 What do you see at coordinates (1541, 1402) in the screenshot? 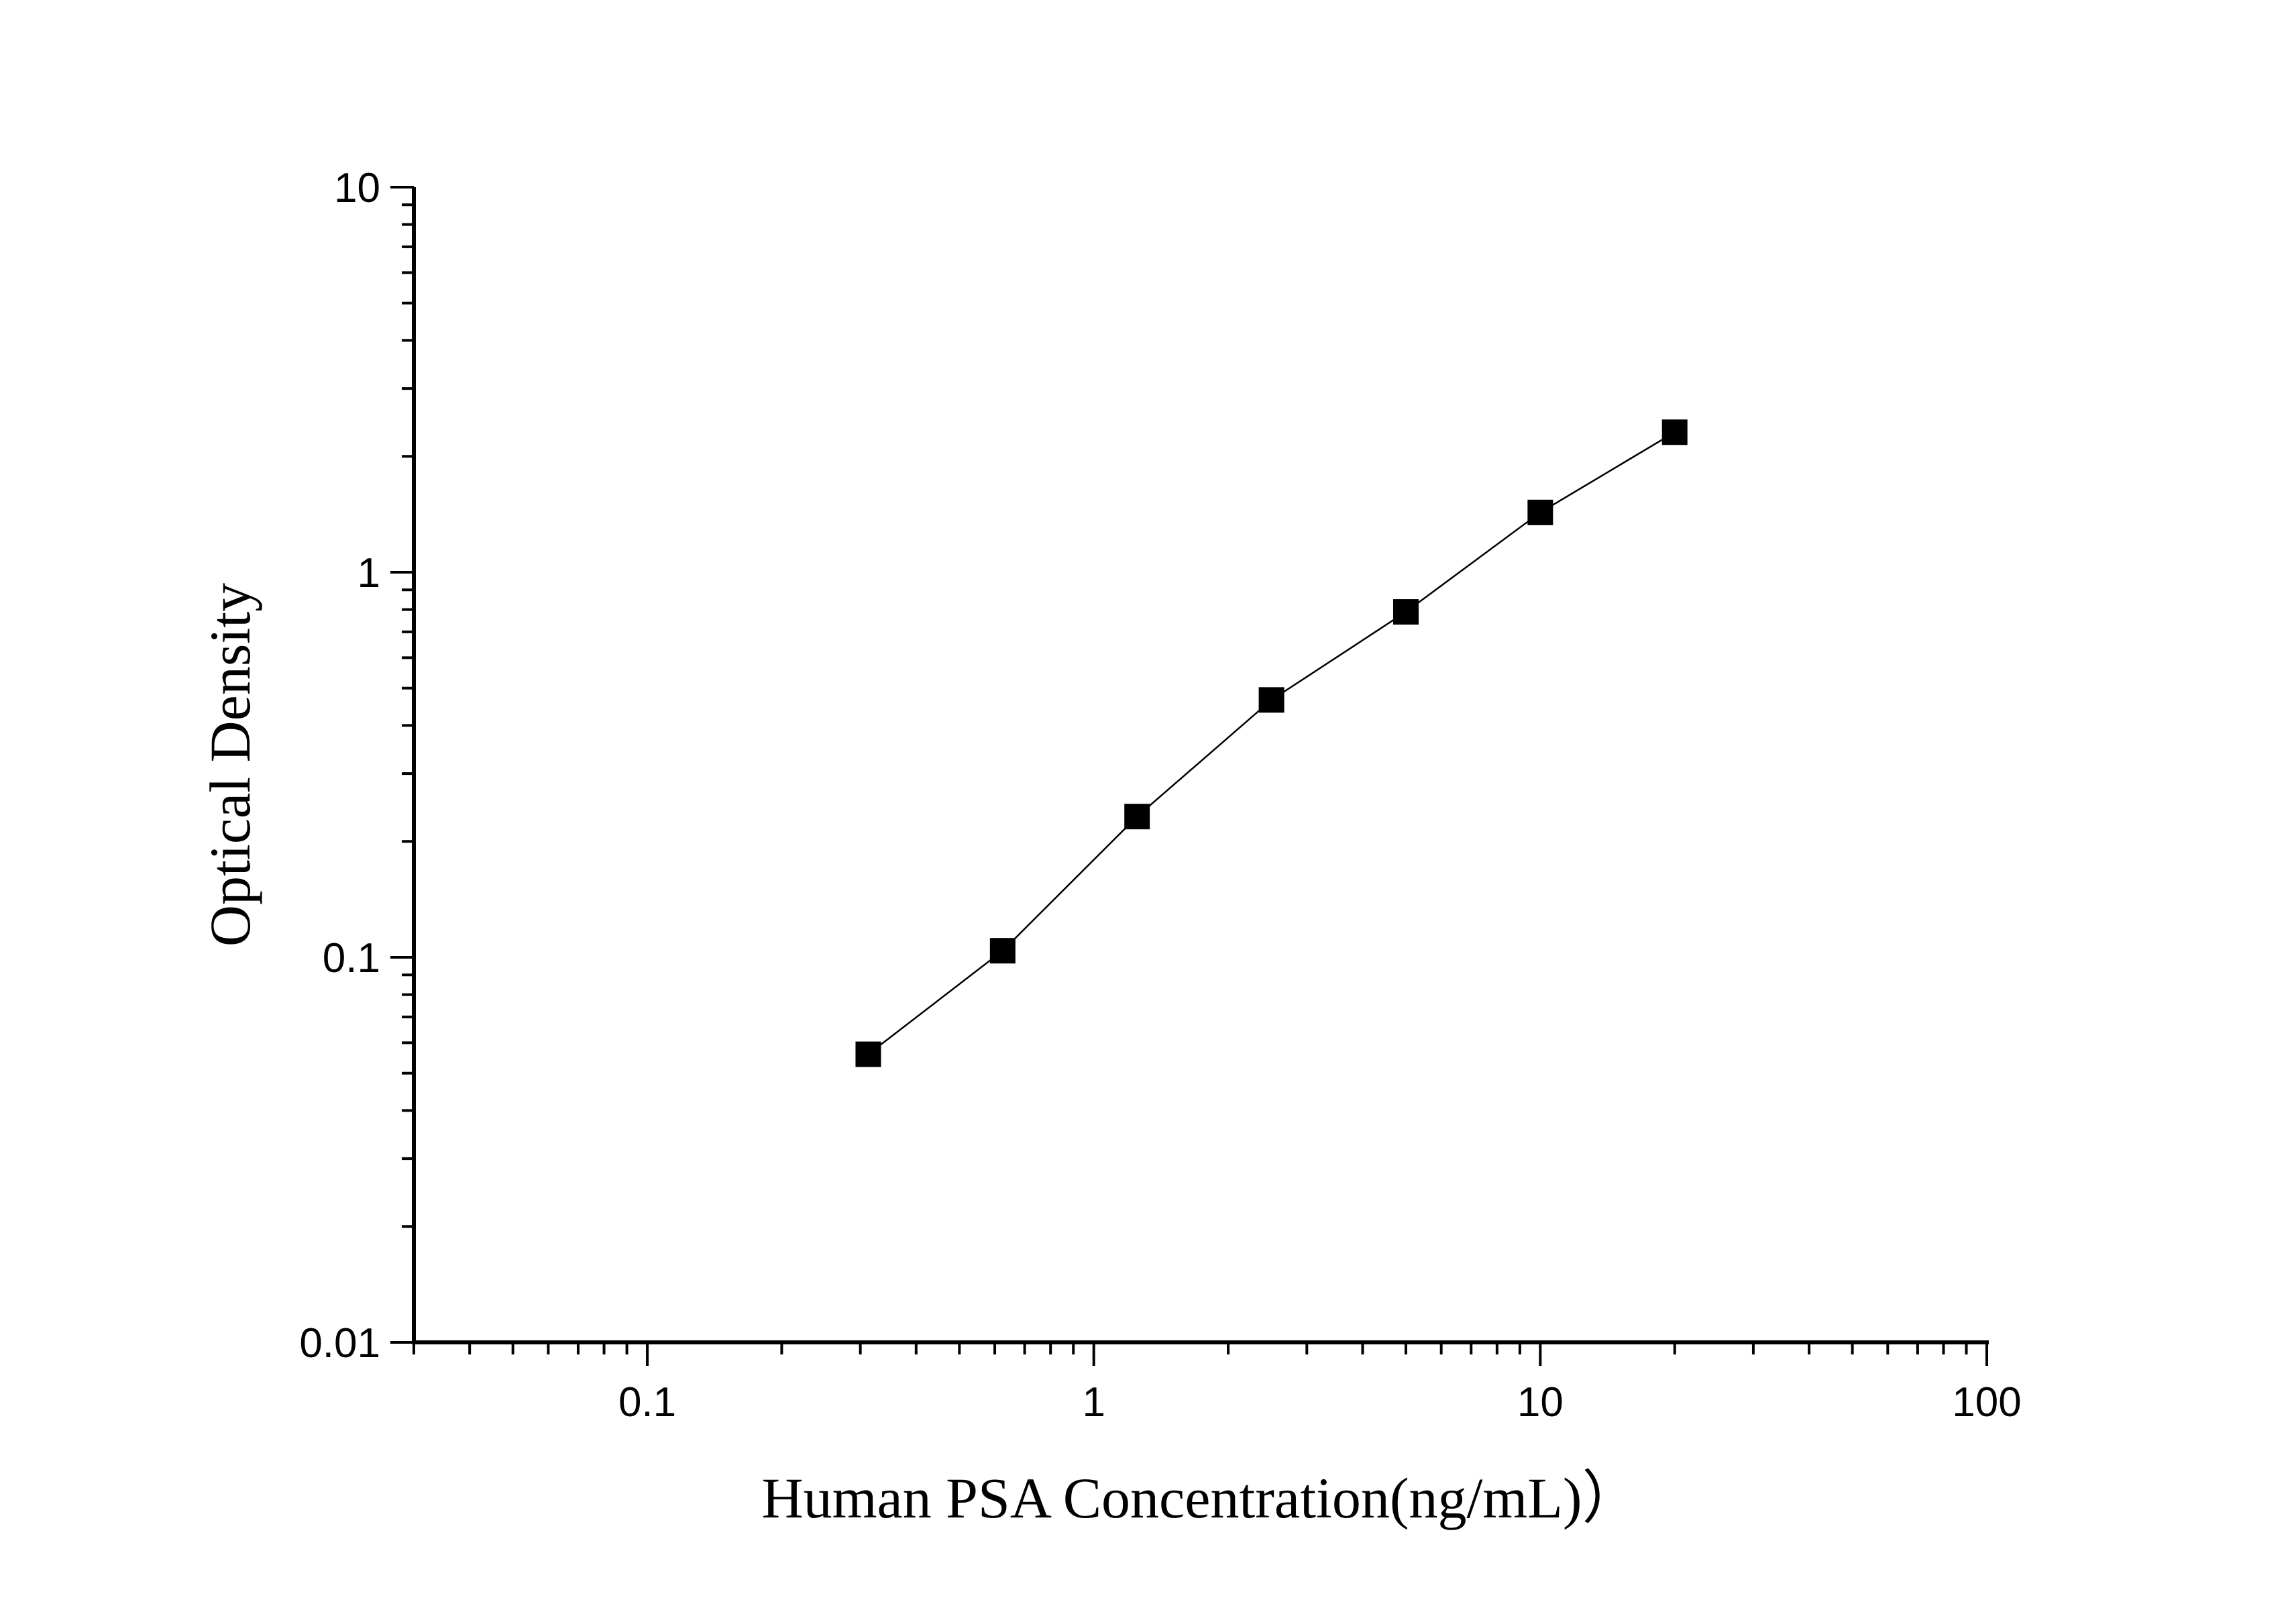
I see `x-tick-label: 10` at bounding box center [1541, 1402].